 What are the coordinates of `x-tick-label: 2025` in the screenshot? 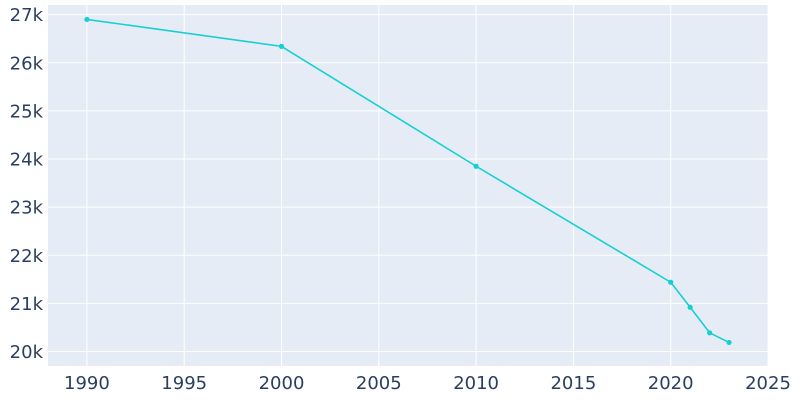 It's located at (768, 383).